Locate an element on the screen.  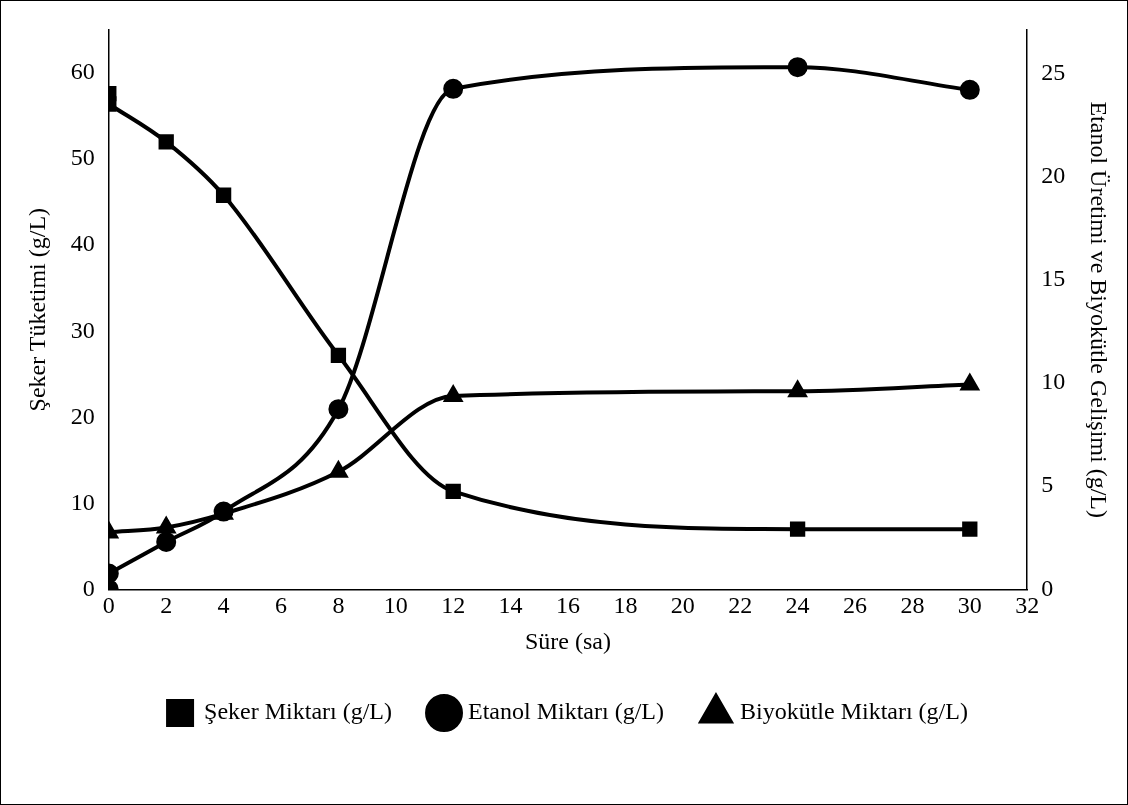
x-tick-label: 18 is located at coordinates (625, 605).